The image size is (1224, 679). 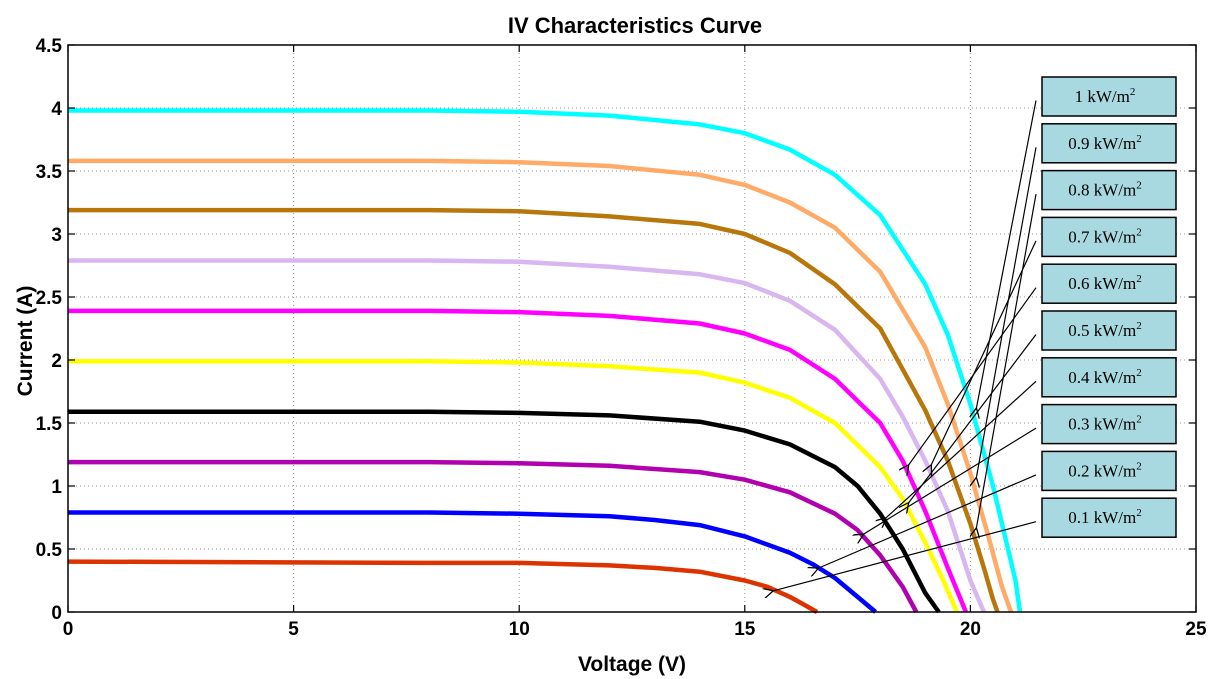 What do you see at coordinates (56, 235) in the screenshot?
I see `y-tick-label: 3` at bounding box center [56, 235].